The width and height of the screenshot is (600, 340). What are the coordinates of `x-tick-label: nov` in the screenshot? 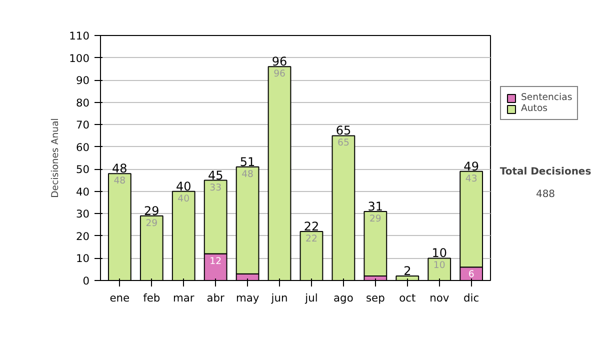 It's located at (440, 298).